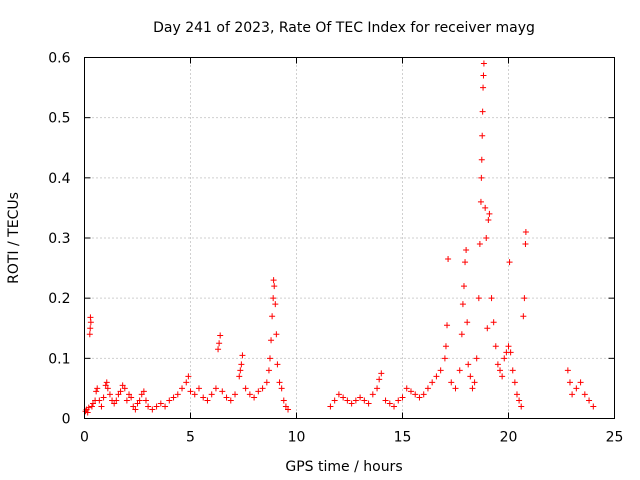 This screenshot has width=640, height=480. What do you see at coordinates (343, 467) in the screenshot?
I see `x-axis-label: GPS time / hours` at bounding box center [343, 467].